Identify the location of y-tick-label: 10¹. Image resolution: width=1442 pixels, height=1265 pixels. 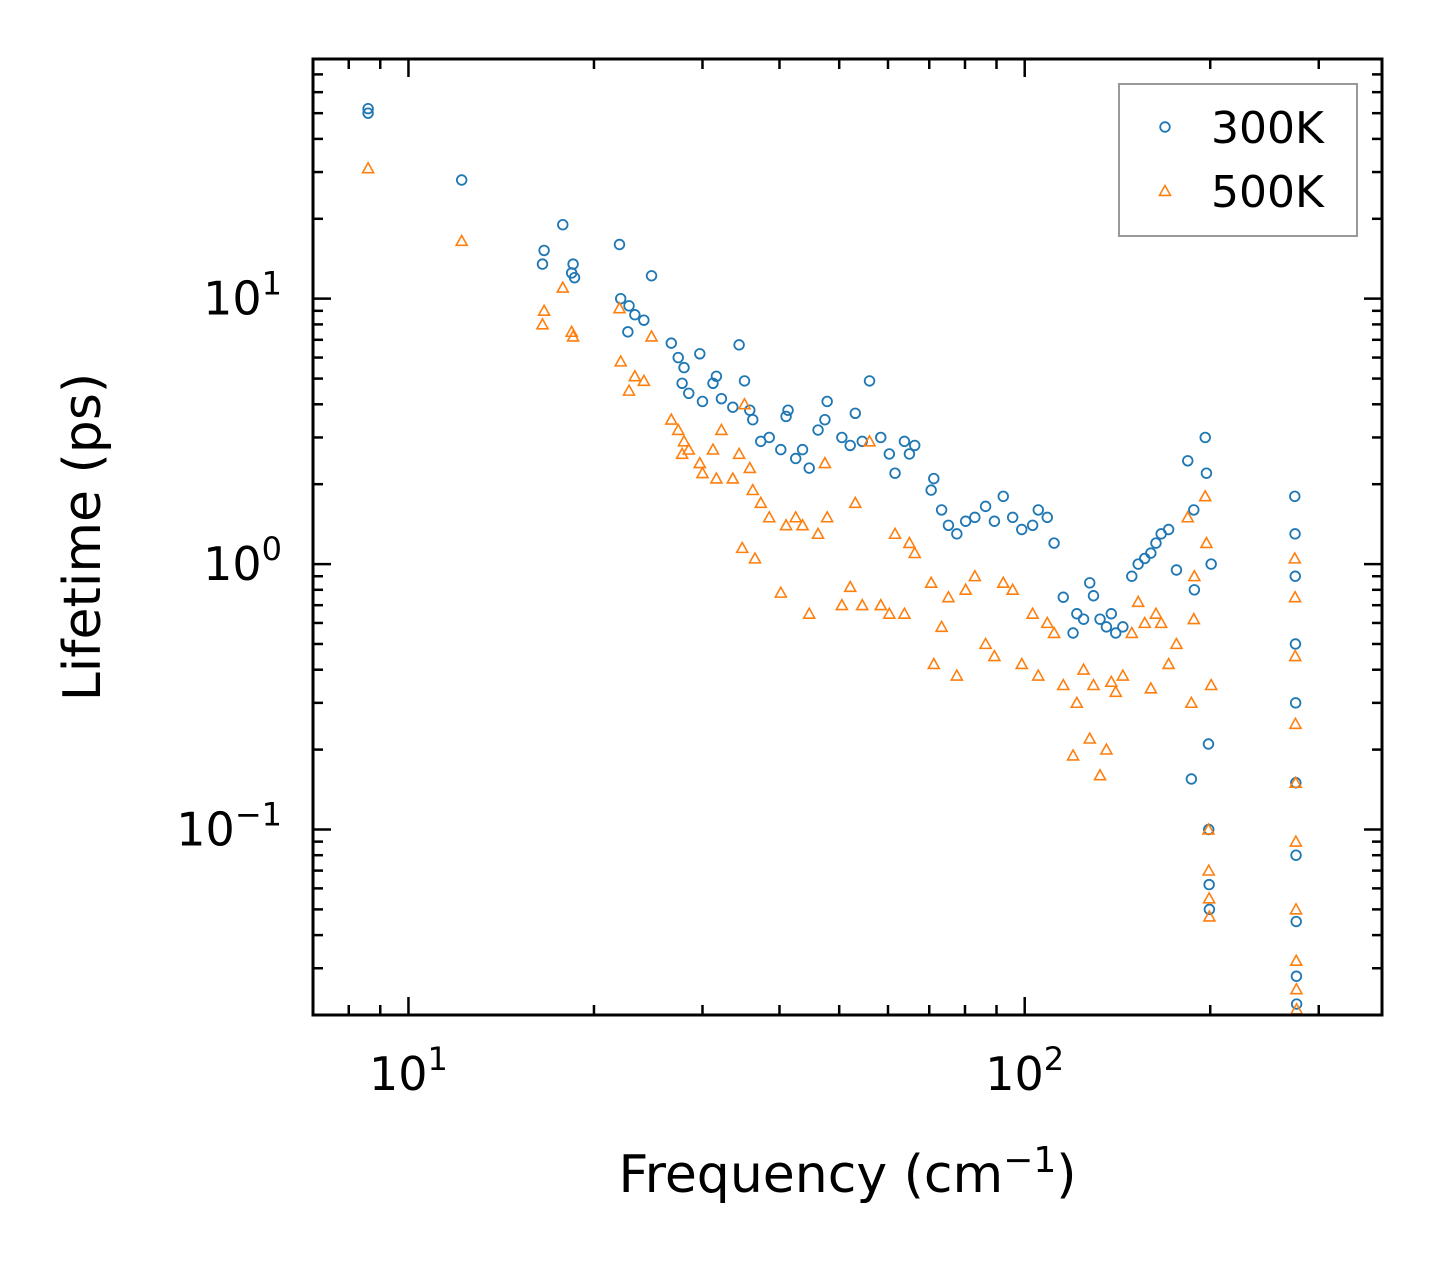
(242, 295).